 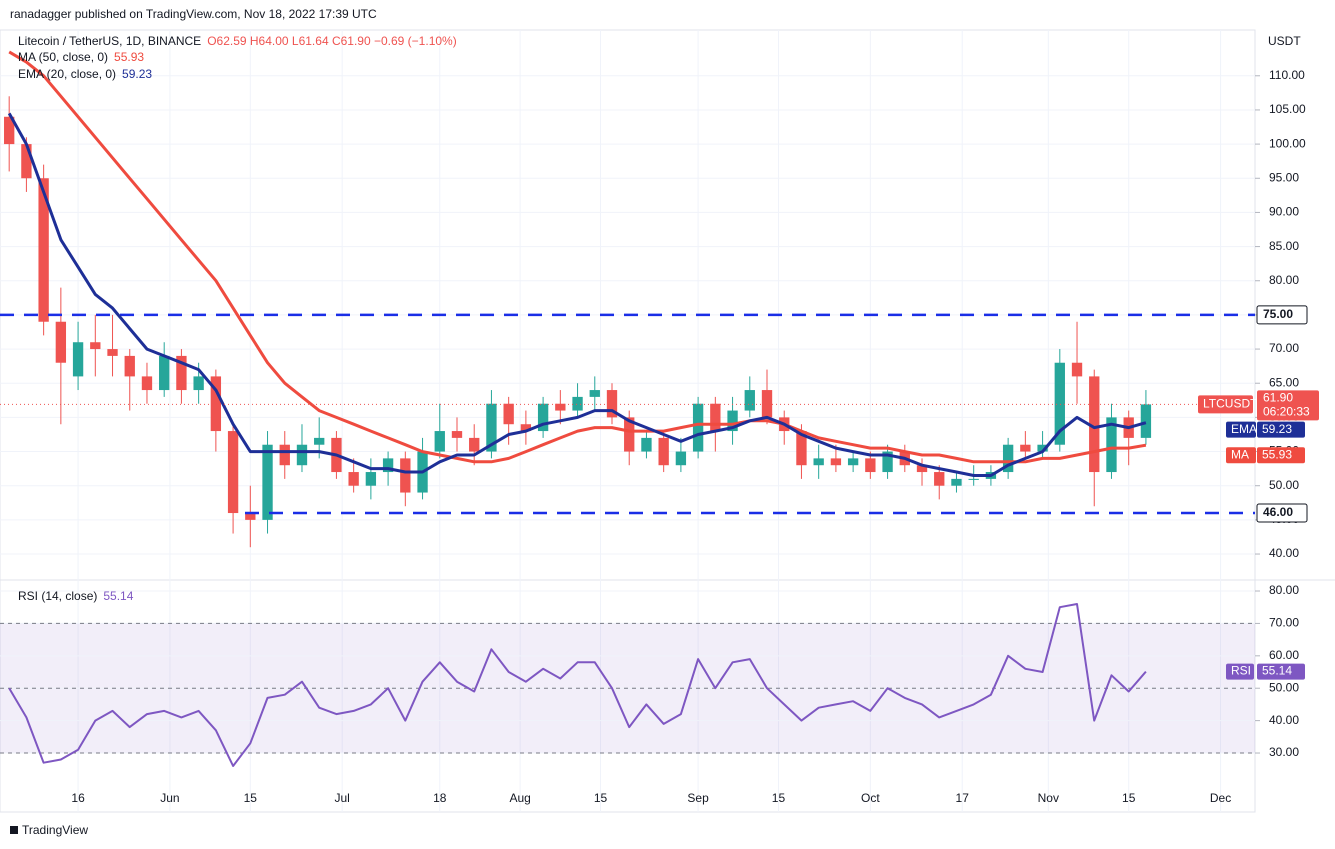 What do you see at coordinates (1278, 398) in the screenshot?
I see `price-tag: 61.90` at bounding box center [1278, 398].